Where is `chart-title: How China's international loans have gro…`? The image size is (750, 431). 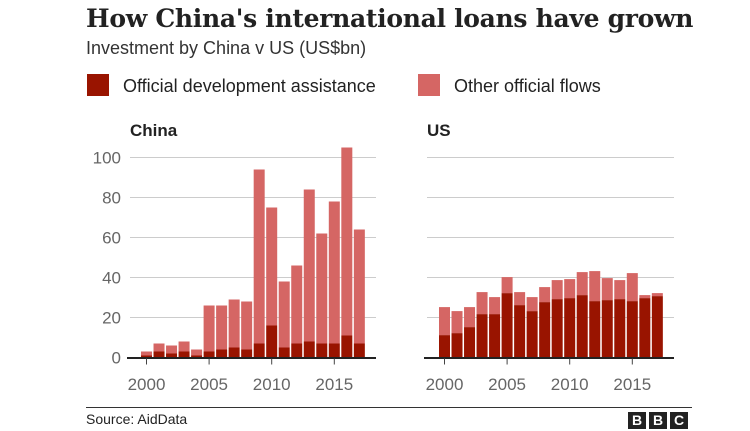
chart-title: How China's international loans have gro… is located at coordinates (390, 18).